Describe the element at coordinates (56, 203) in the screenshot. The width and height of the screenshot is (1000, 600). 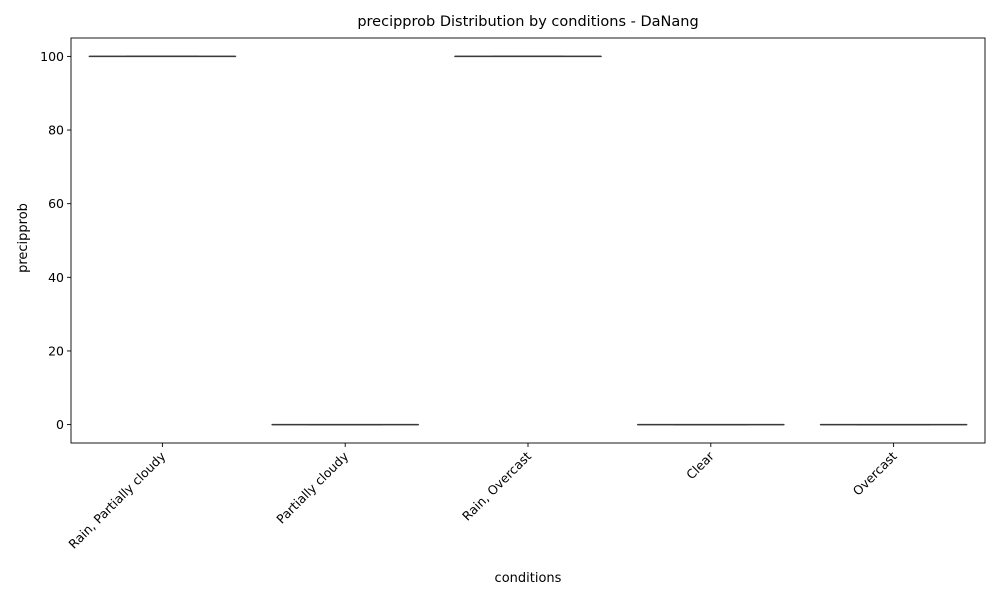
I see `y-tick-label: 60` at that location.